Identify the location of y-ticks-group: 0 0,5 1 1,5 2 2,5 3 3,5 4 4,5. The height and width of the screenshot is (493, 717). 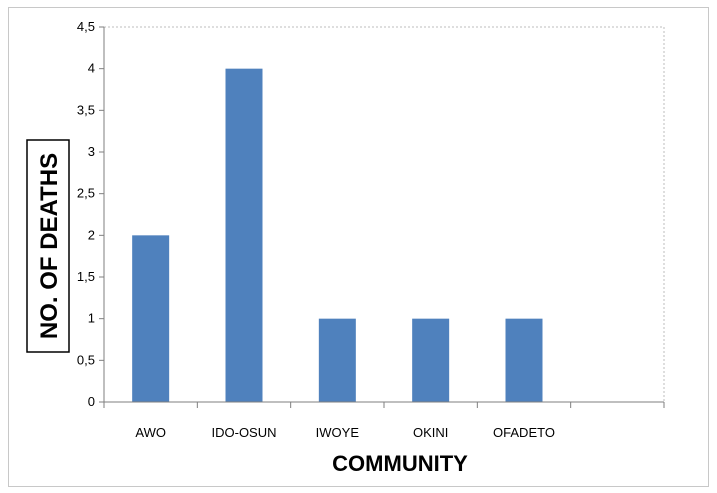
(90, 214).